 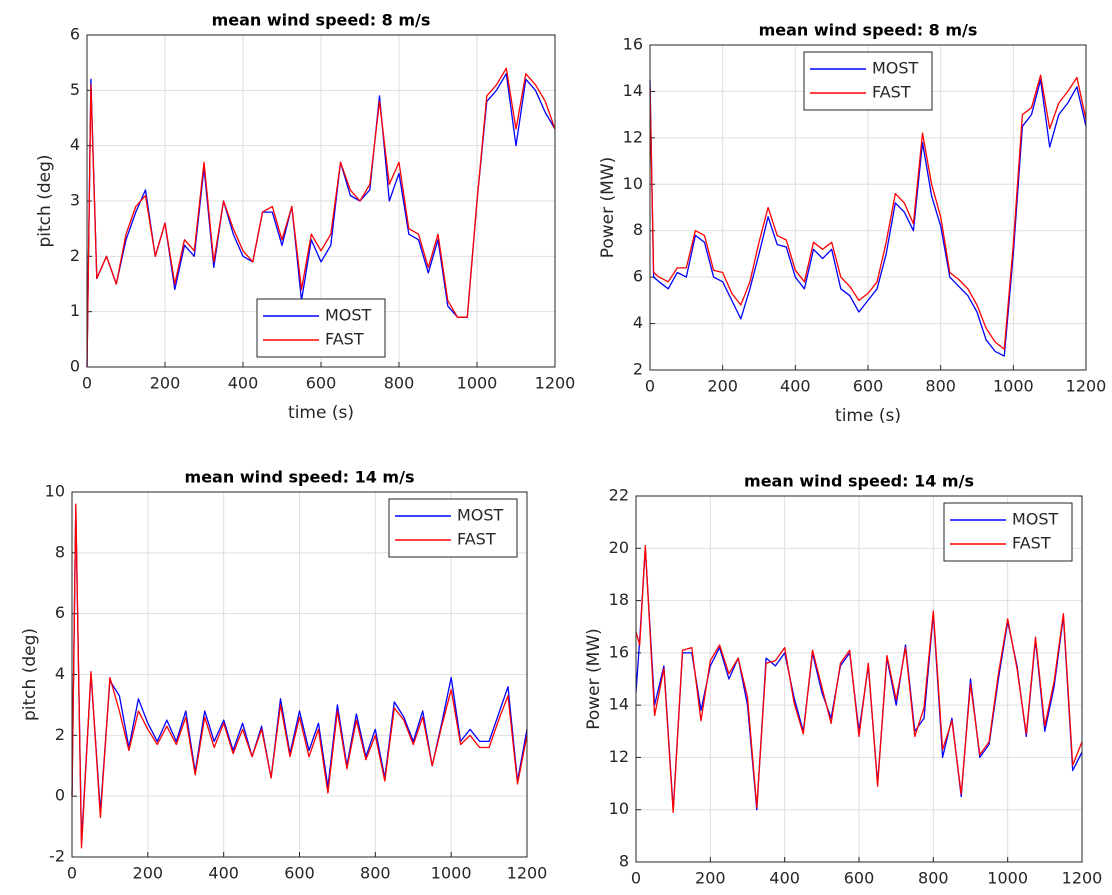 What do you see at coordinates (75, 200) in the screenshot?
I see `y-tick-label: 3` at bounding box center [75, 200].